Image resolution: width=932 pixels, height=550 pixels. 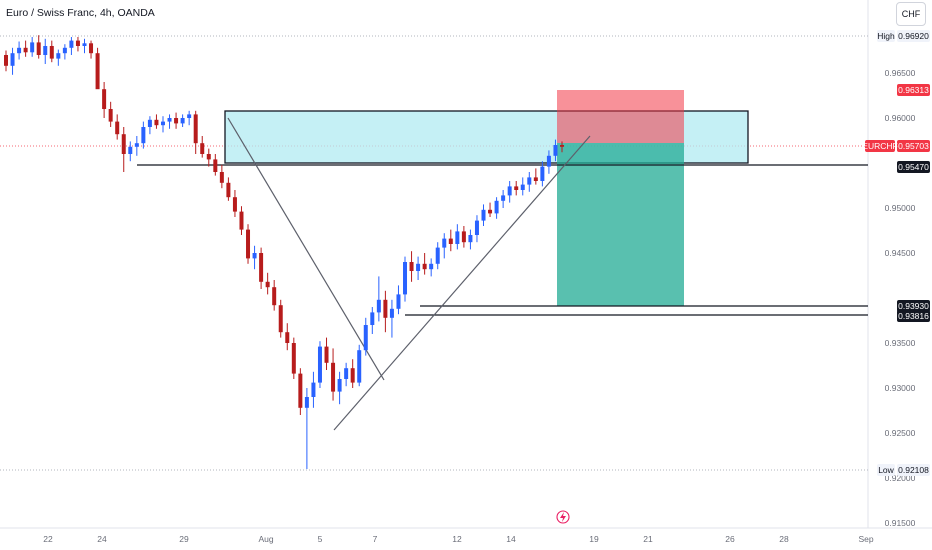 What do you see at coordinates (900, 478) in the screenshot?
I see `price-tick-label: 0.92000` at bounding box center [900, 478].